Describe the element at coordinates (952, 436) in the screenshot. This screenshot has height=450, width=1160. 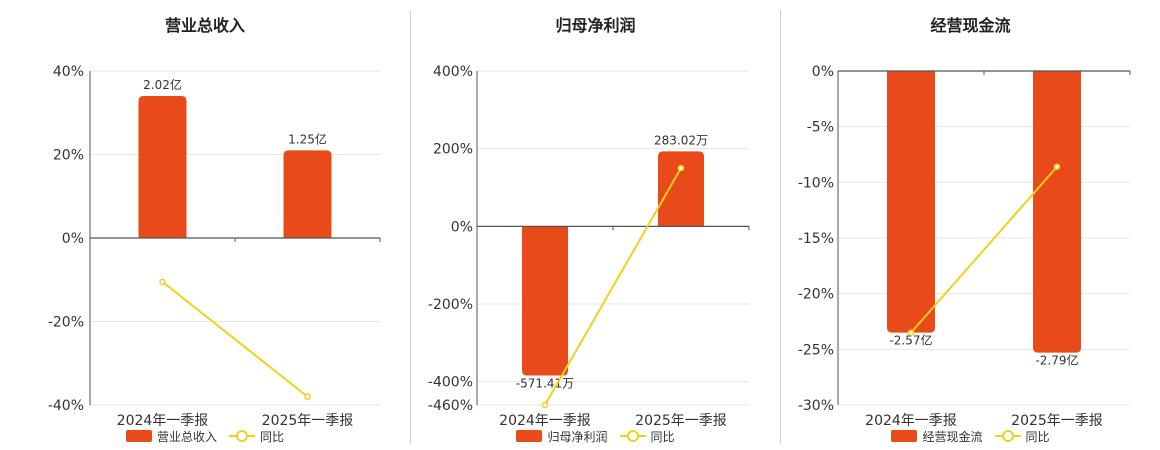
I see `legend-bar-label: 经营现金流` at that location.